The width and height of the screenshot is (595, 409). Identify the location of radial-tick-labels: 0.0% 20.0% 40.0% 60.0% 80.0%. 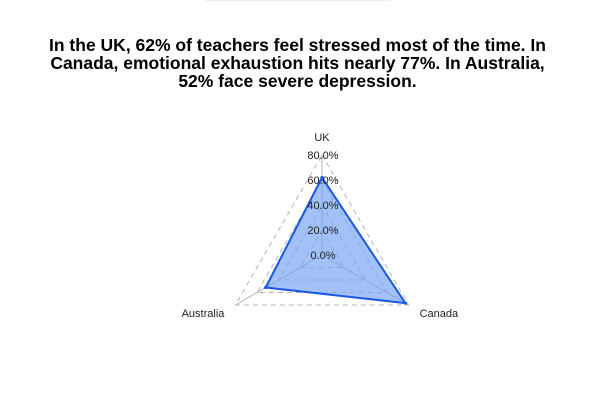
(322, 206).